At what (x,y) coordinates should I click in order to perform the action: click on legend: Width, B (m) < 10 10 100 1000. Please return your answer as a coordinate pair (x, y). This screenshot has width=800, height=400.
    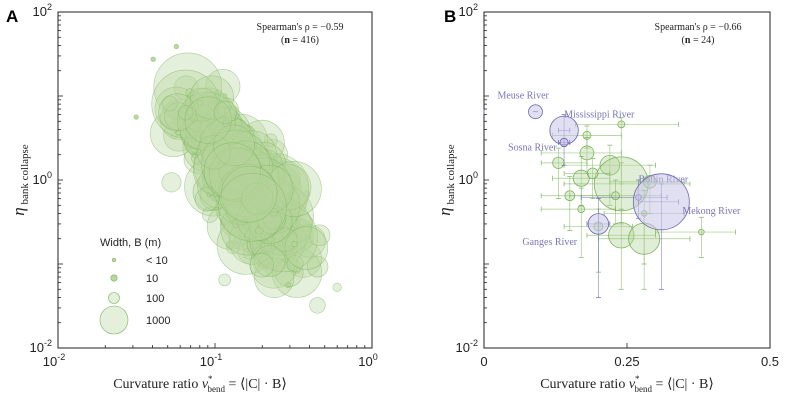
    Looking at the image, I should click on (134, 286).